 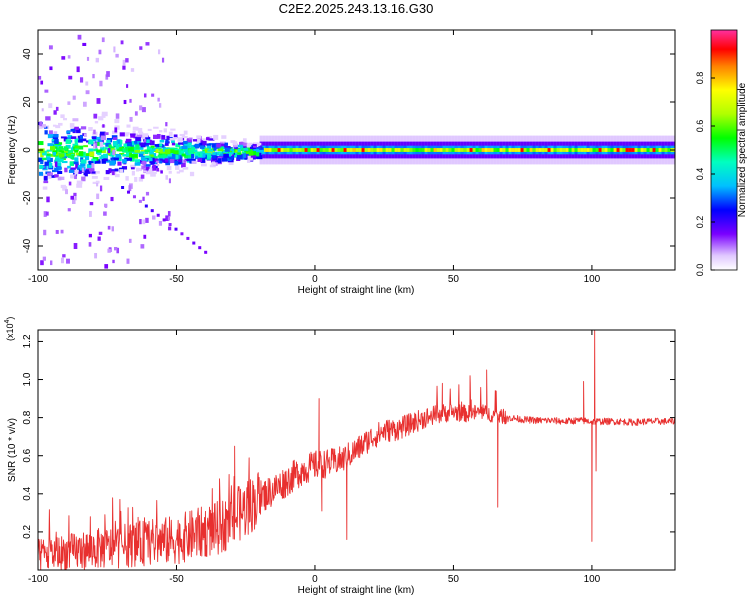 What do you see at coordinates (9, 329) in the screenshot?
I see `snr-y-scale: (x104)` at bounding box center [9, 329].